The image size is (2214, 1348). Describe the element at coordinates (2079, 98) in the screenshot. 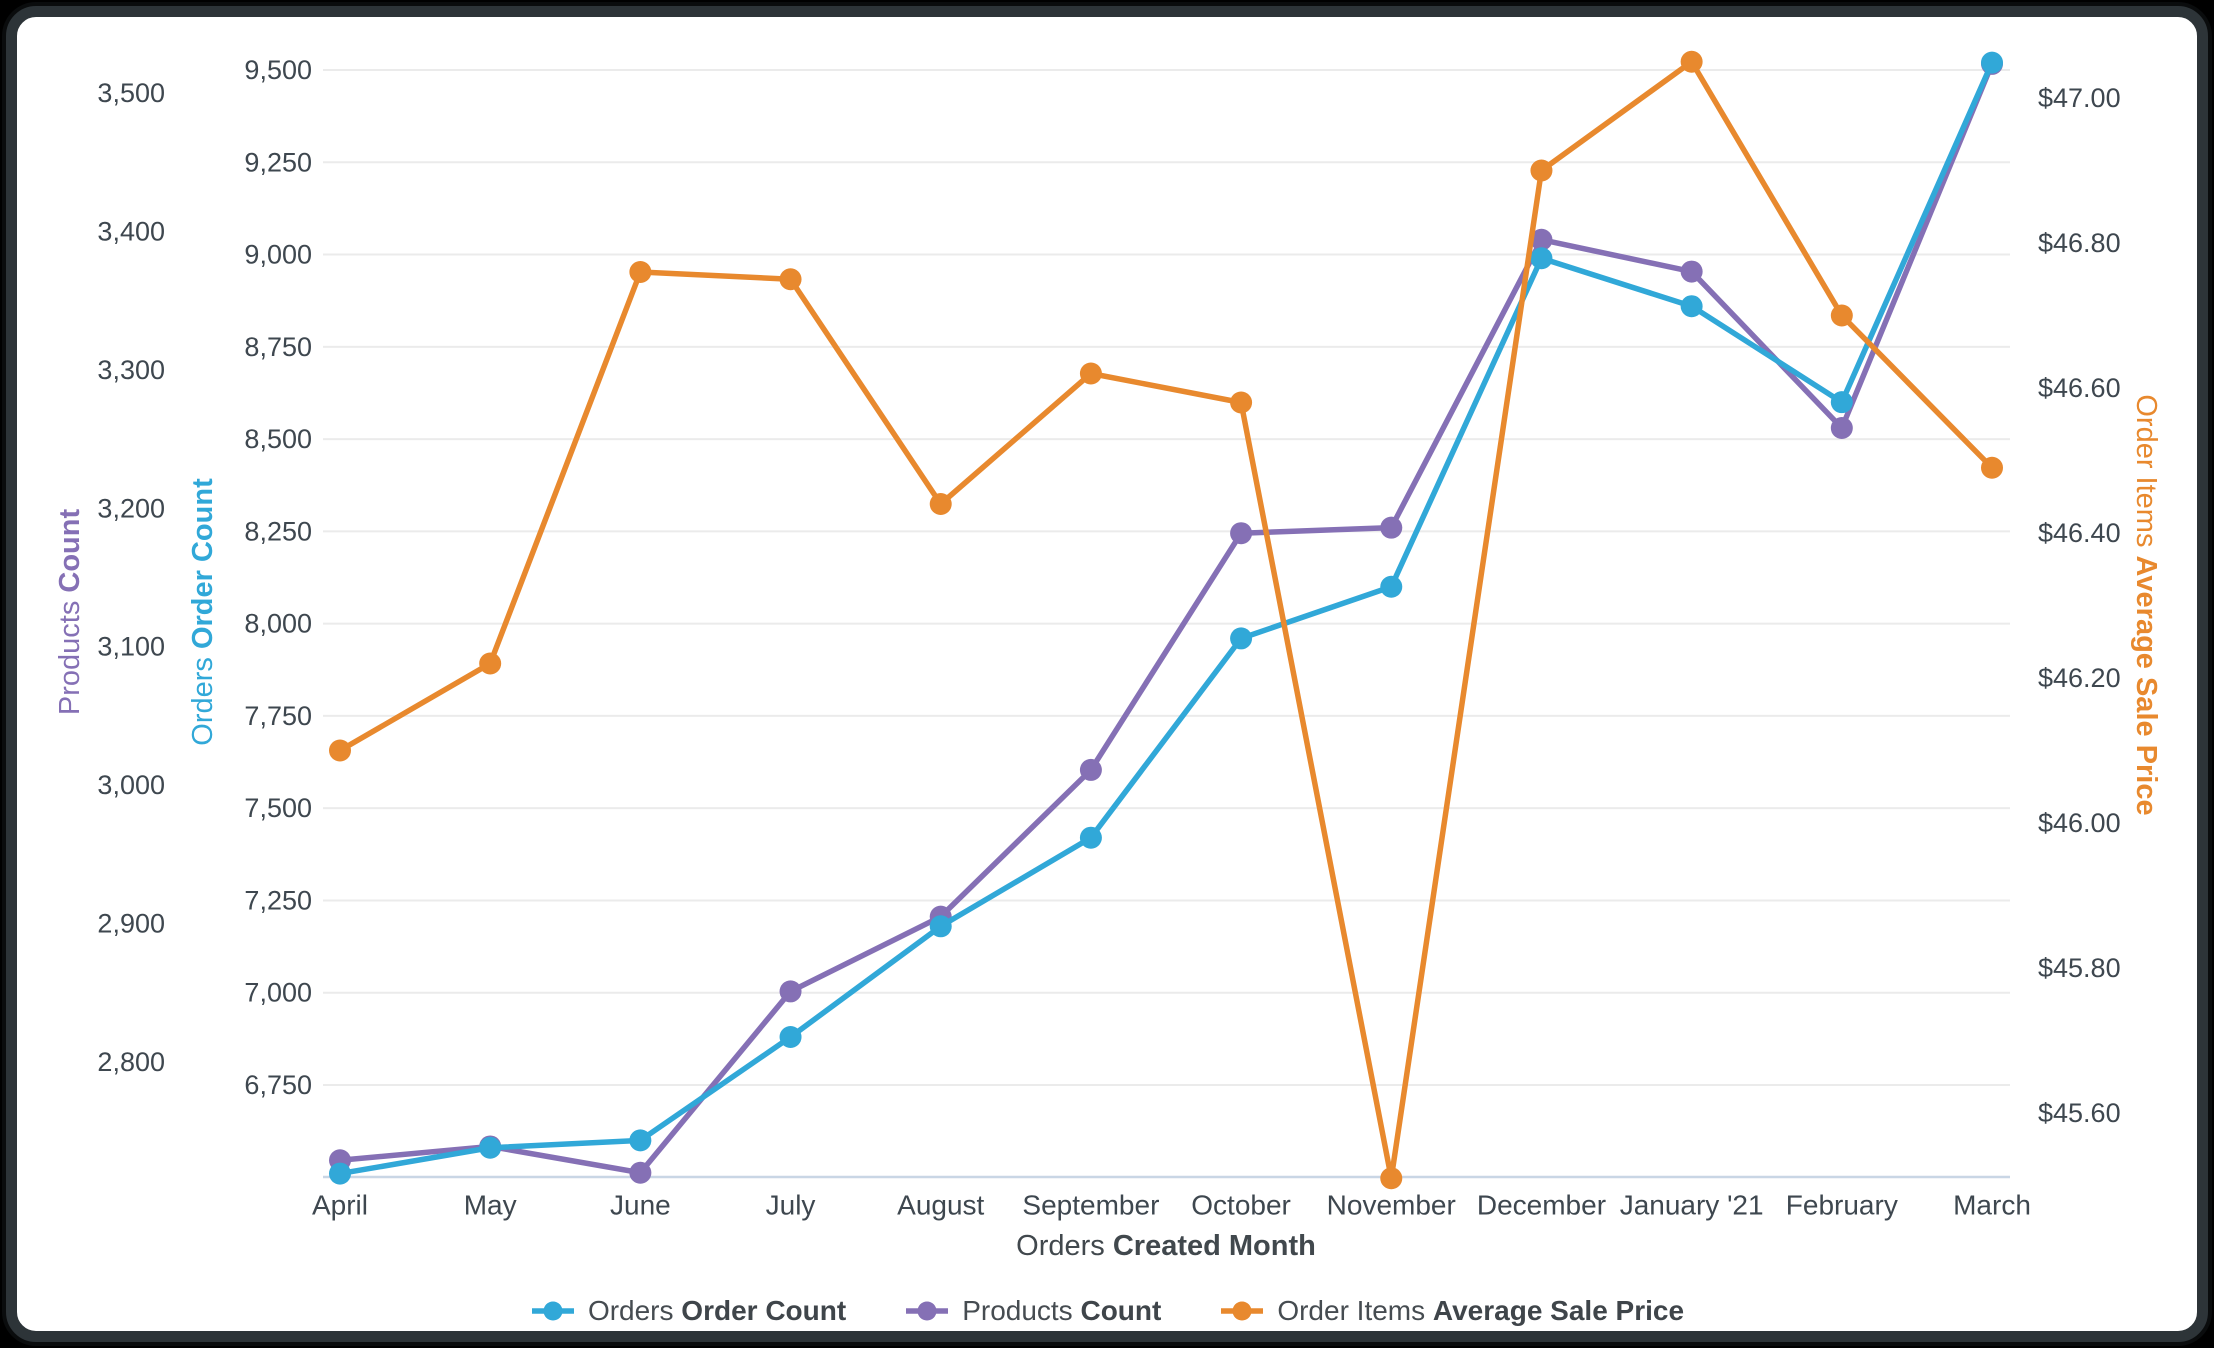

I see `right-tick-label: $47.00` at that location.